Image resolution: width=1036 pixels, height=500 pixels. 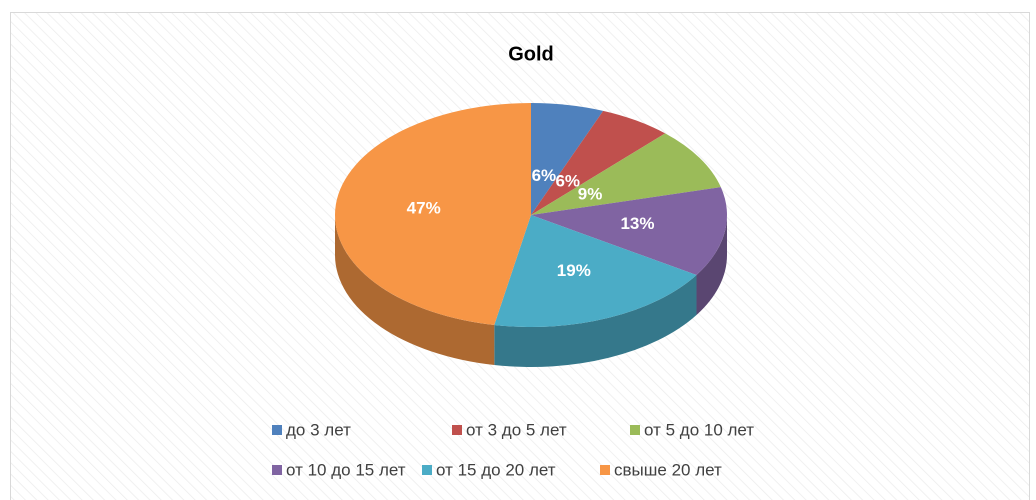 What do you see at coordinates (318, 429) in the screenshot?
I see `legend-label: до 3 лет` at bounding box center [318, 429].